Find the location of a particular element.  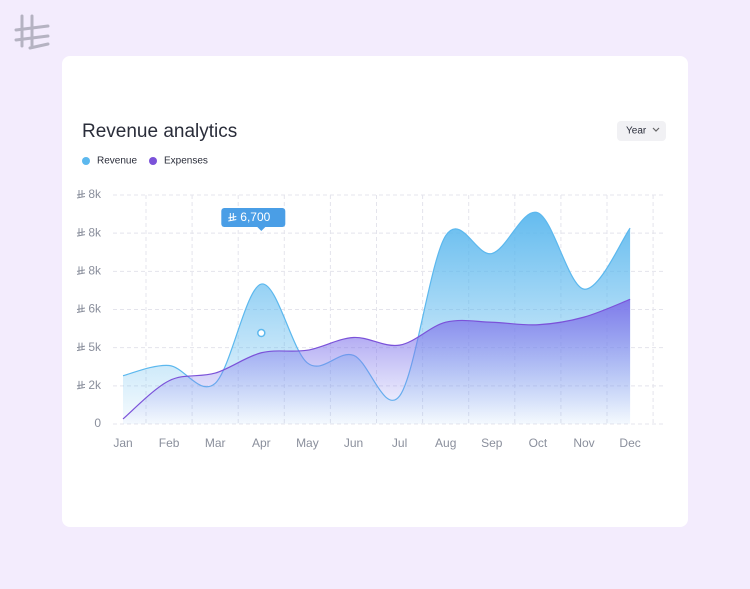

tooltip-pointer is located at coordinates (261, 229).